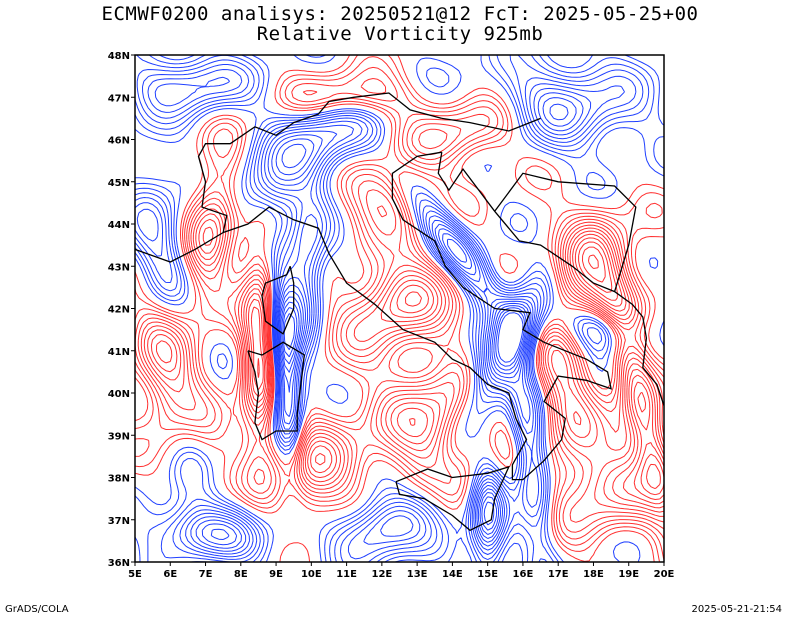 This screenshot has width=800, height=618. Describe the element at coordinates (381, 574) in the screenshot. I see `x-tick-label: 12E` at that location.